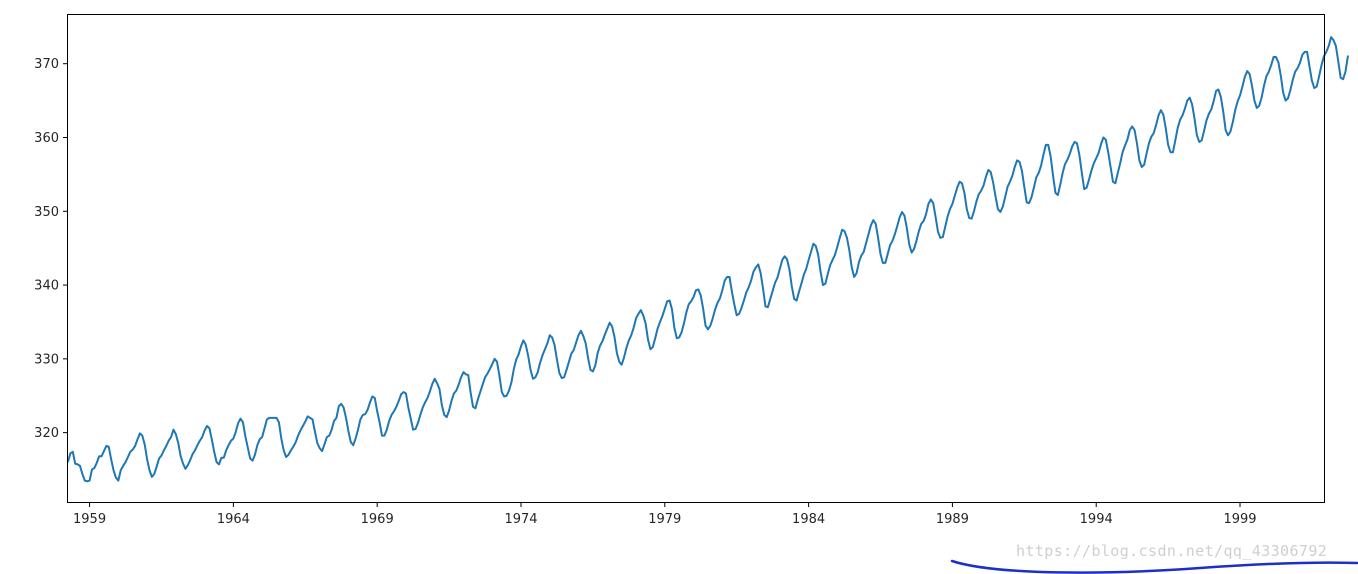 This screenshot has height=574, width=1358. I want to click on x-tick-label: 1974, so click(520, 519).